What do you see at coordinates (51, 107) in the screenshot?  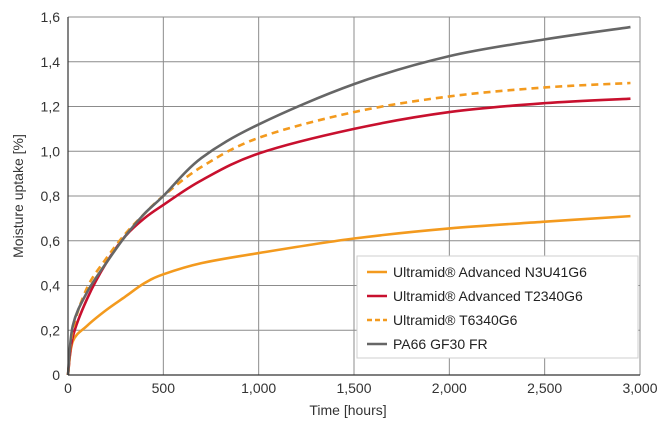 I see `y-tick-label: 1,2` at bounding box center [51, 107].